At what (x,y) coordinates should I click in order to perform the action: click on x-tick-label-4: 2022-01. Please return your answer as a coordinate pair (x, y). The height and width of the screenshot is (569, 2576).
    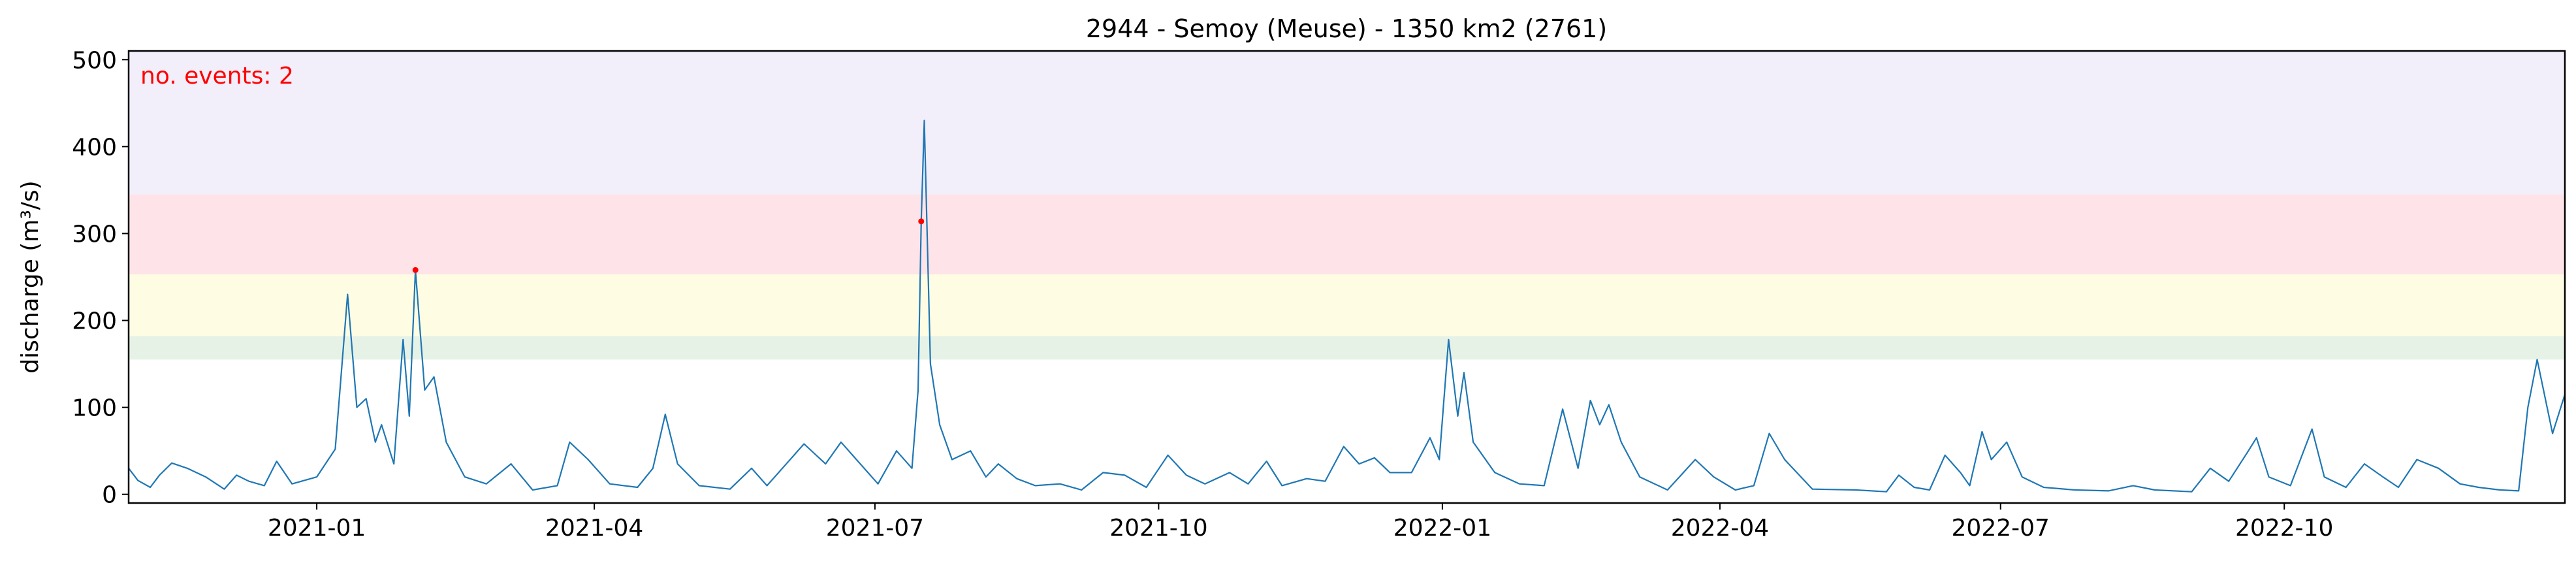
    Looking at the image, I should click on (1442, 528).